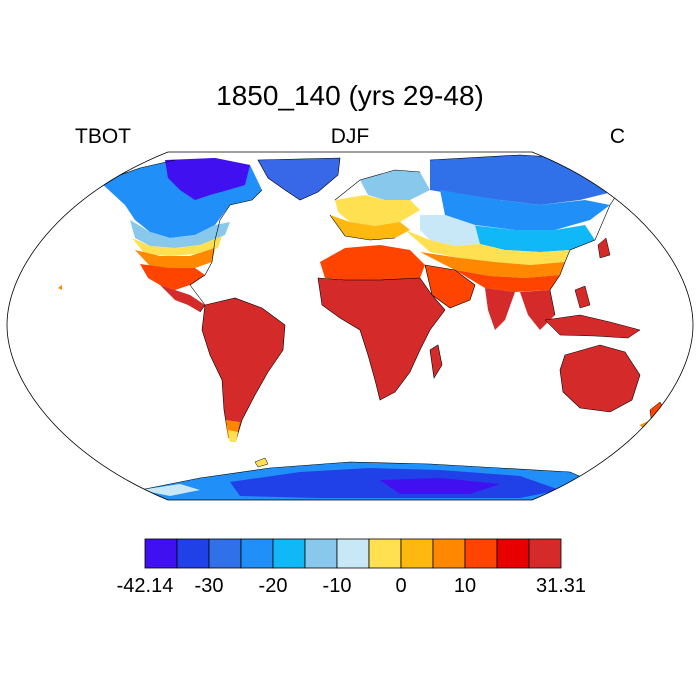 This screenshot has height=700, width=700. Describe the element at coordinates (350, 95) in the screenshot. I see `plot-title: 1850_140 (yrs 29-48)` at that location.